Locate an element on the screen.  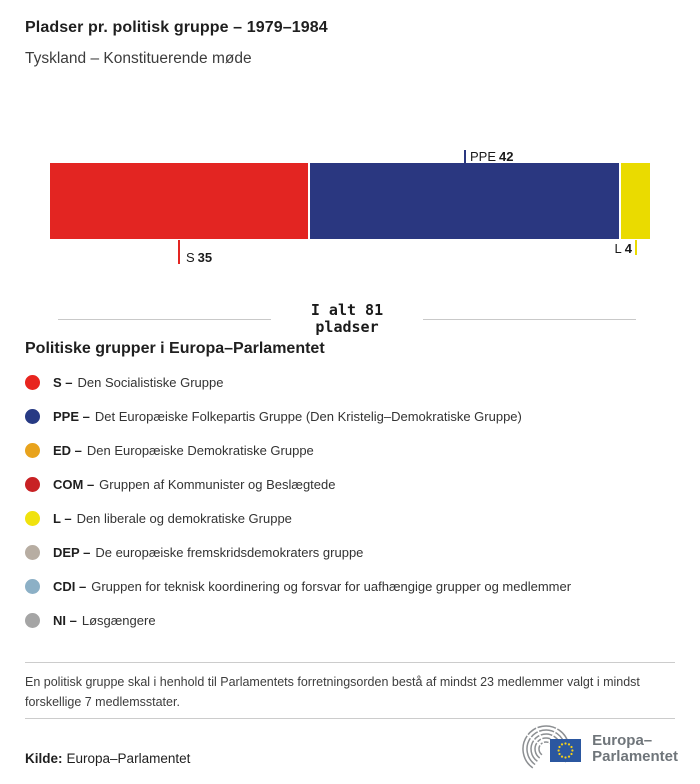
legend-desc: Den Socialistiske Gruppe is located at coordinates (150, 382).